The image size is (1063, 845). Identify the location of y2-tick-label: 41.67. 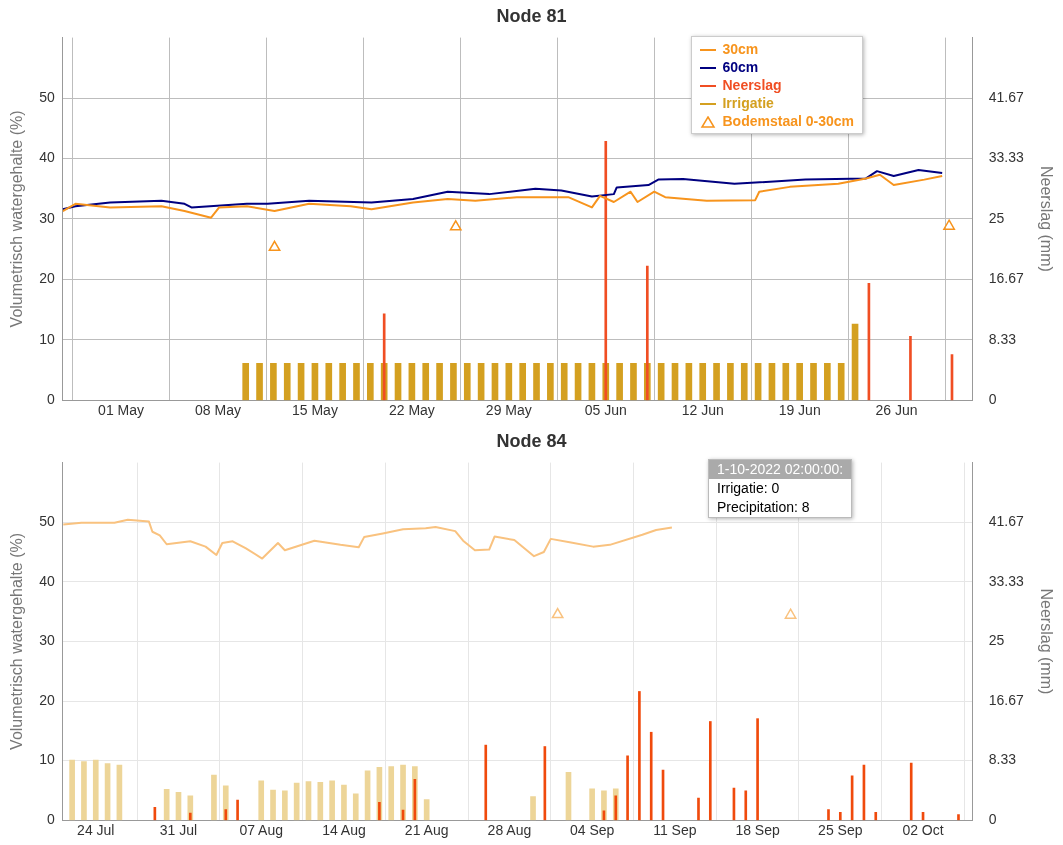
(1006, 96).